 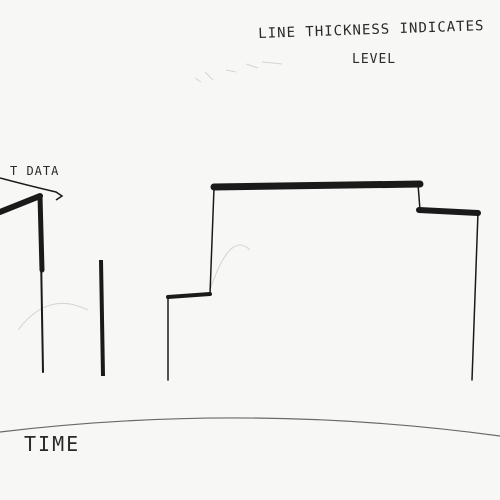 I want to click on series-segment-middle, so click(x=102, y=318).